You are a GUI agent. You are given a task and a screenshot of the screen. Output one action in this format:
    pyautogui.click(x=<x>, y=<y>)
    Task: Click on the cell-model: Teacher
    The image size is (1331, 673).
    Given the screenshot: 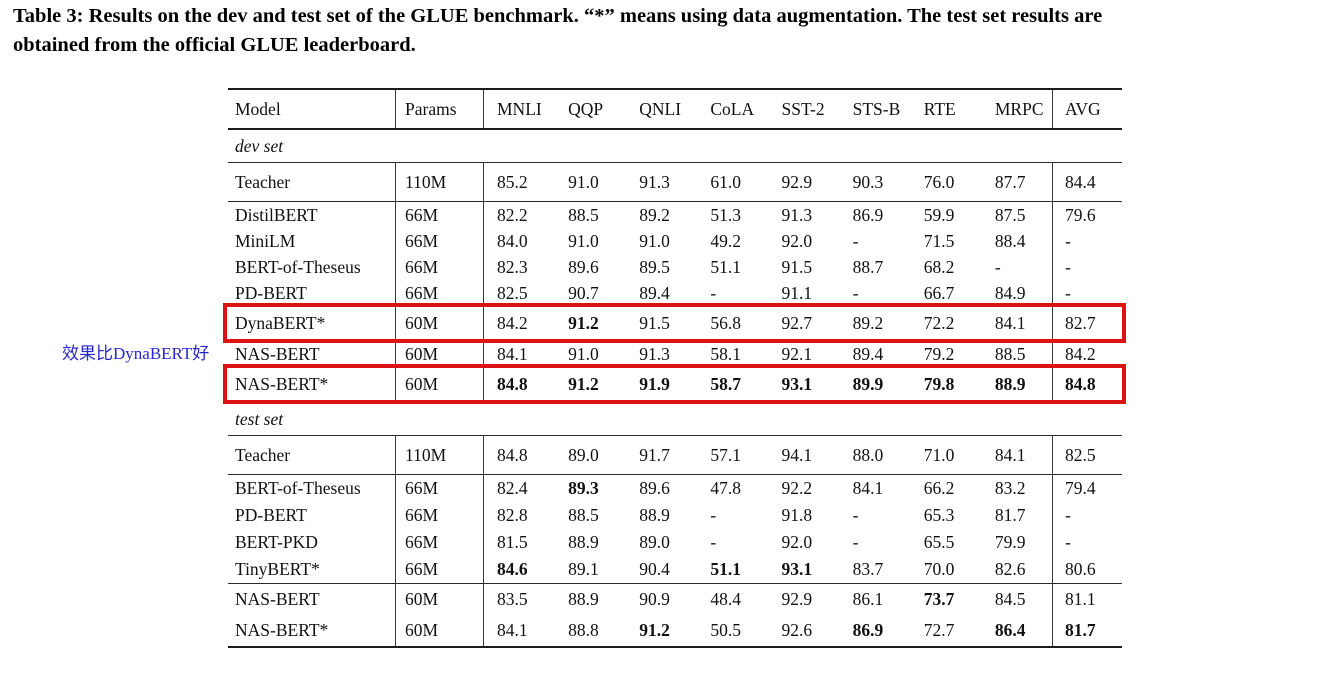 What is the action you would take?
    pyautogui.click(x=312, y=182)
    